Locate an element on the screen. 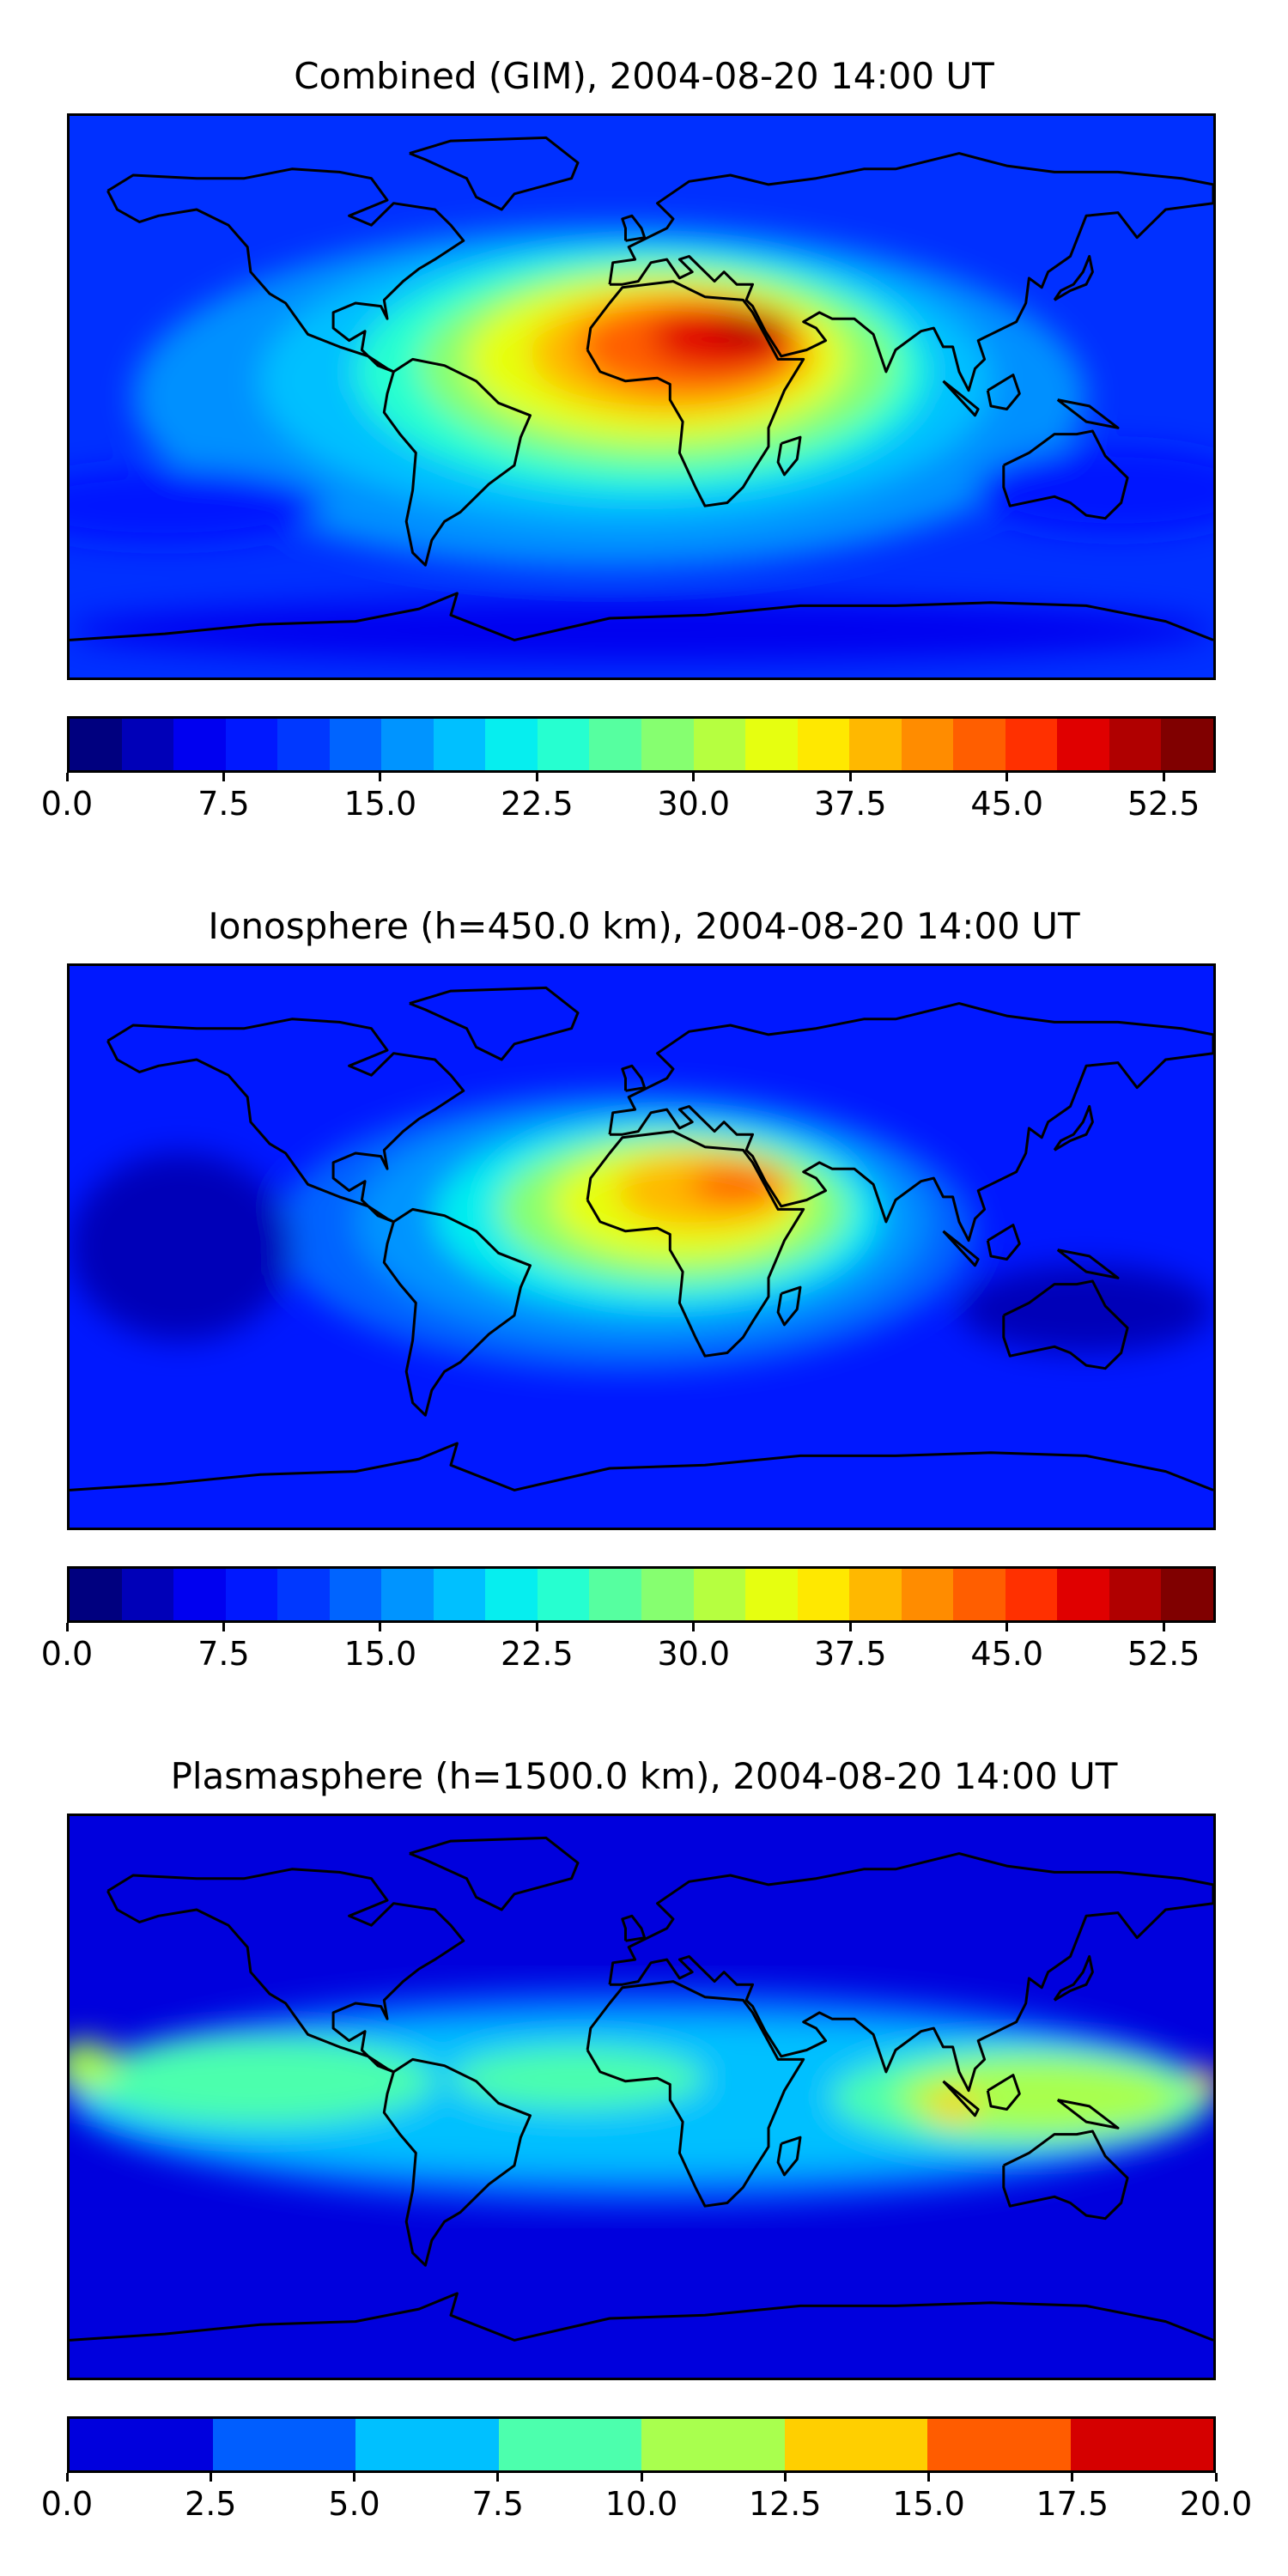  colorbar-tick-label: 17.5 is located at coordinates (1072, 2504).